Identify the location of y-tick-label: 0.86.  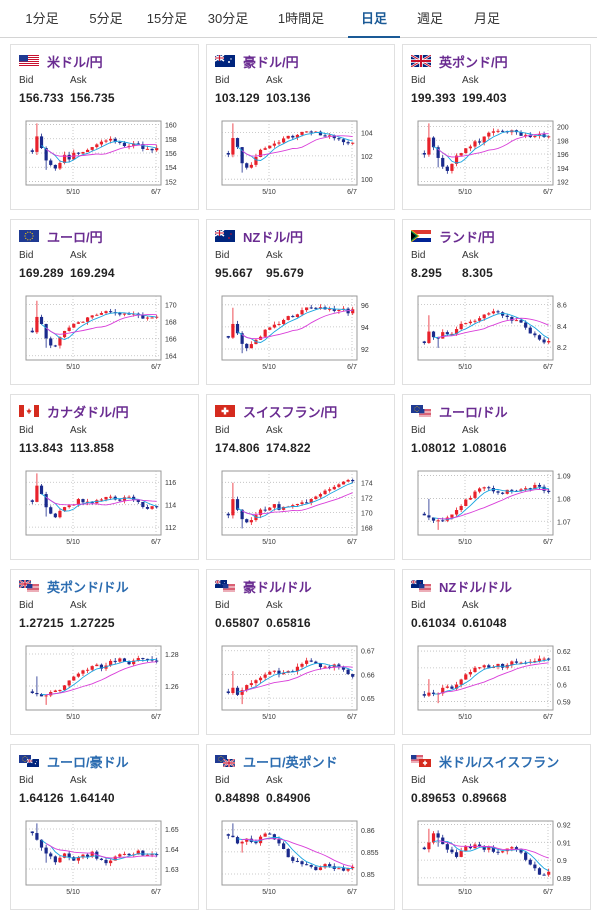
(368, 831).